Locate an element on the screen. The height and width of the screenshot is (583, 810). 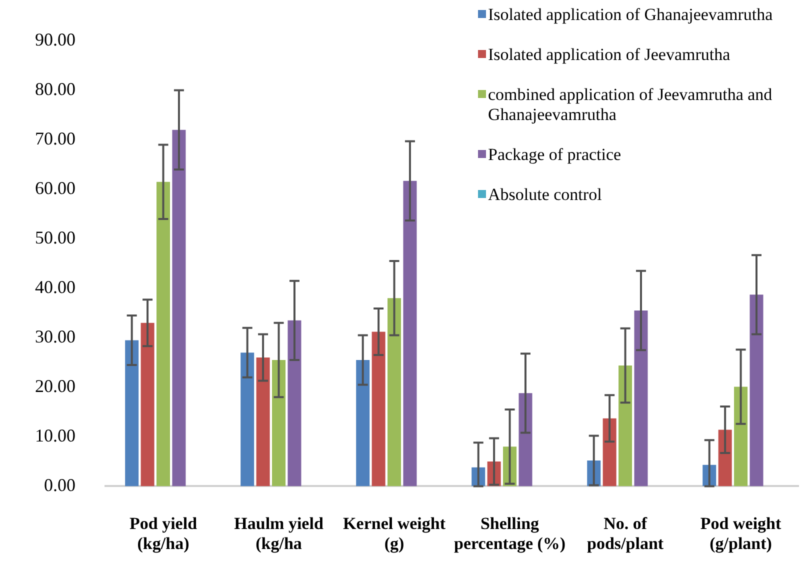
legend-label: Package of practice is located at coordinates (555, 155).